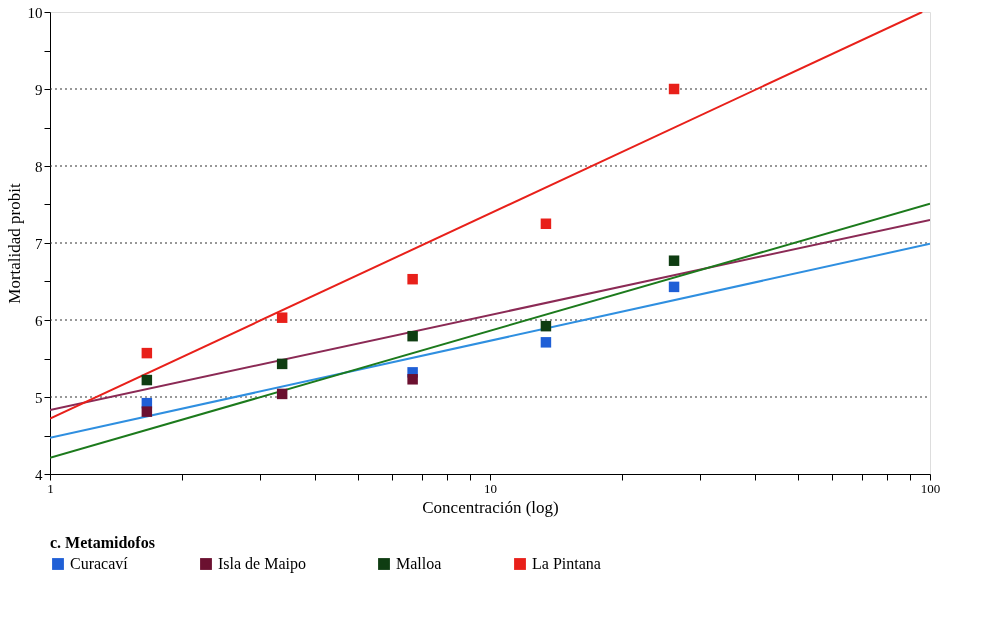  Describe the element at coordinates (419, 563) in the screenshot. I see `legend-label: Malloa` at that location.